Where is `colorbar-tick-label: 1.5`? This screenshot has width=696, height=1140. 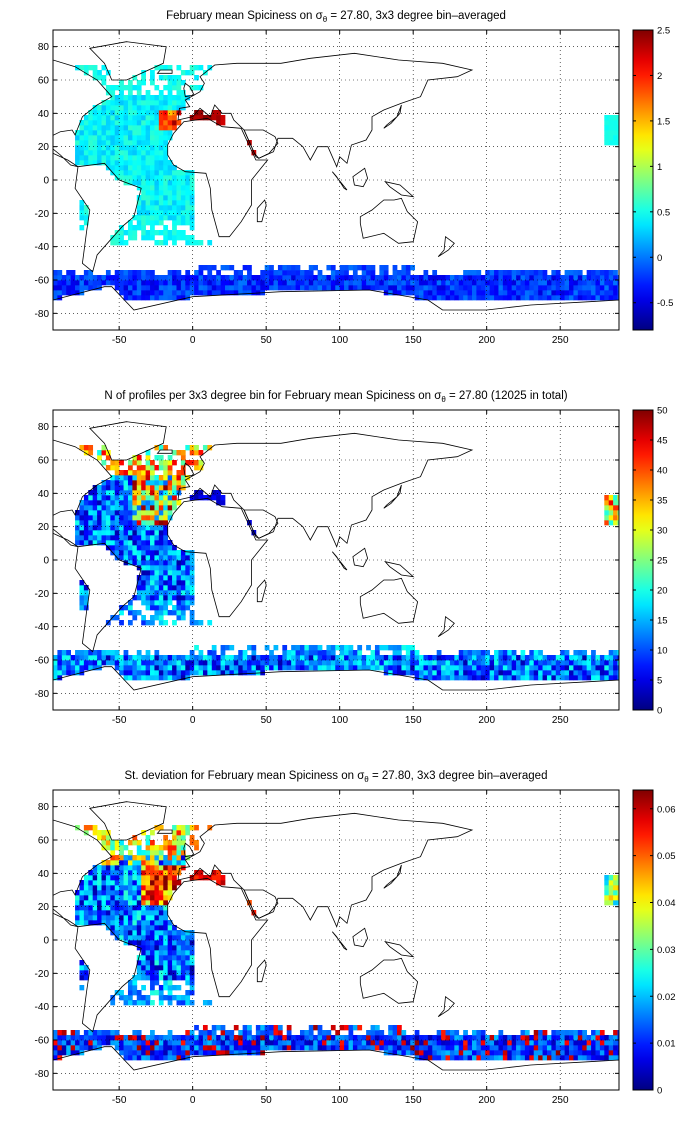
colorbar-tick-label: 1.5 is located at coordinates (663, 121).